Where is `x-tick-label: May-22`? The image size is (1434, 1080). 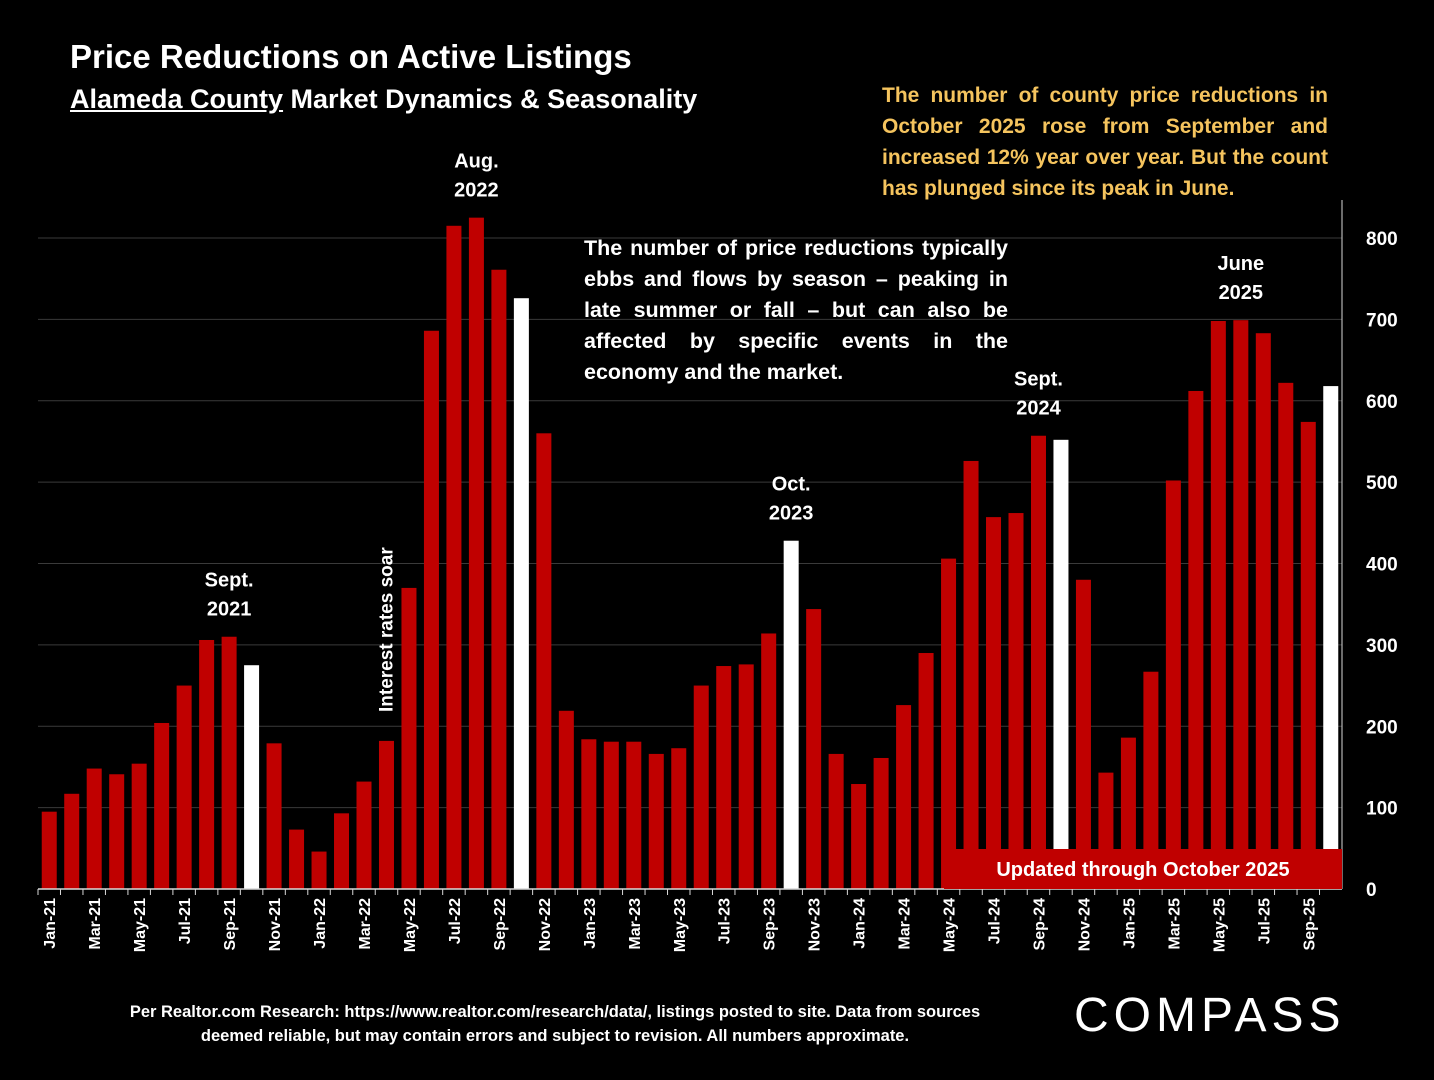
x-tick-label: May-22 is located at coordinates (410, 925).